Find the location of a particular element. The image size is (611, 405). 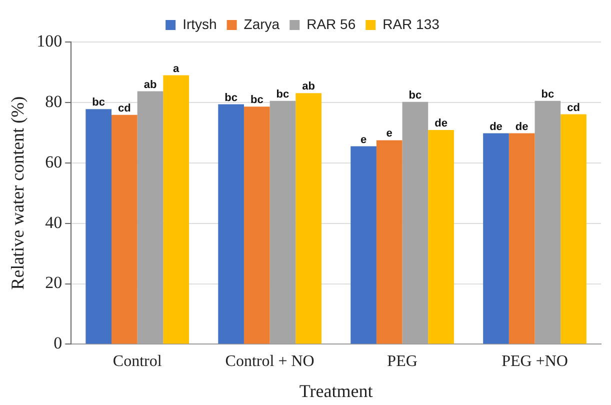

x-tick-label: Control + NO is located at coordinates (269, 361).